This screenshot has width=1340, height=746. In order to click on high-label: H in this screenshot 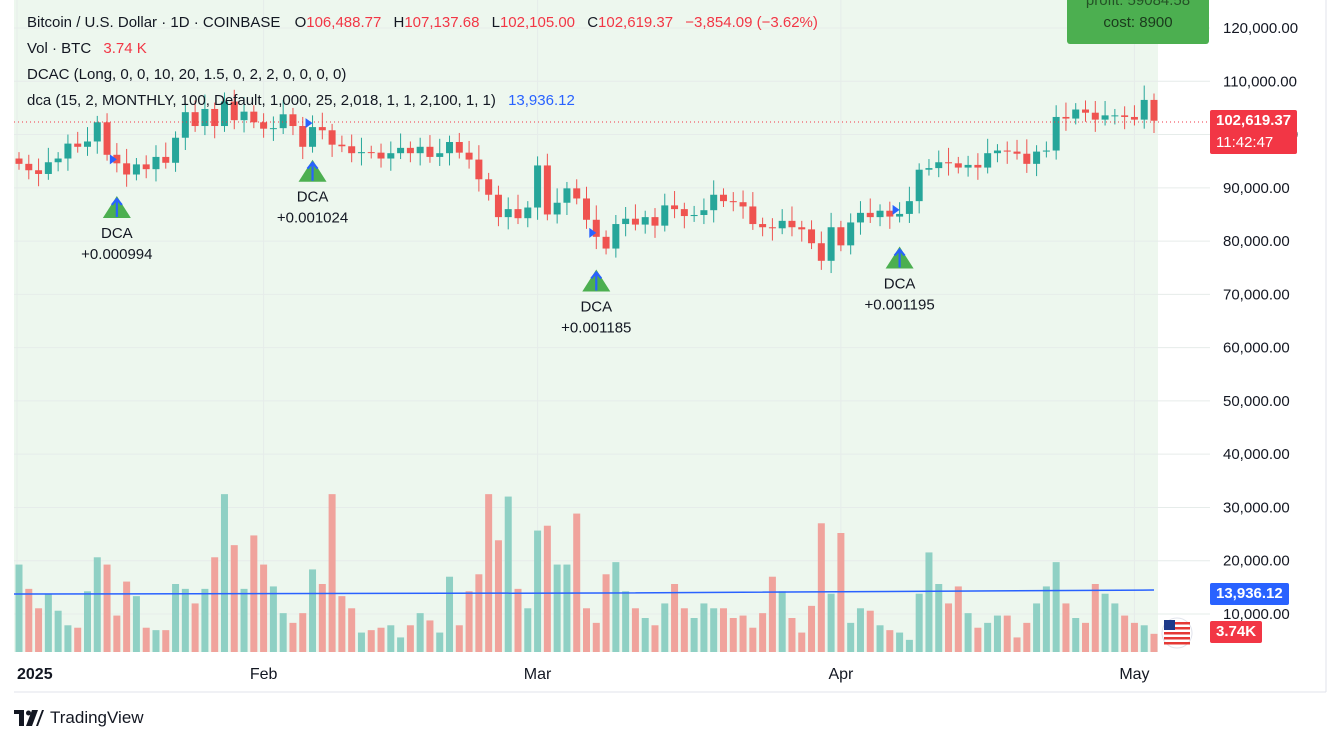, I will do `click(399, 22)`.